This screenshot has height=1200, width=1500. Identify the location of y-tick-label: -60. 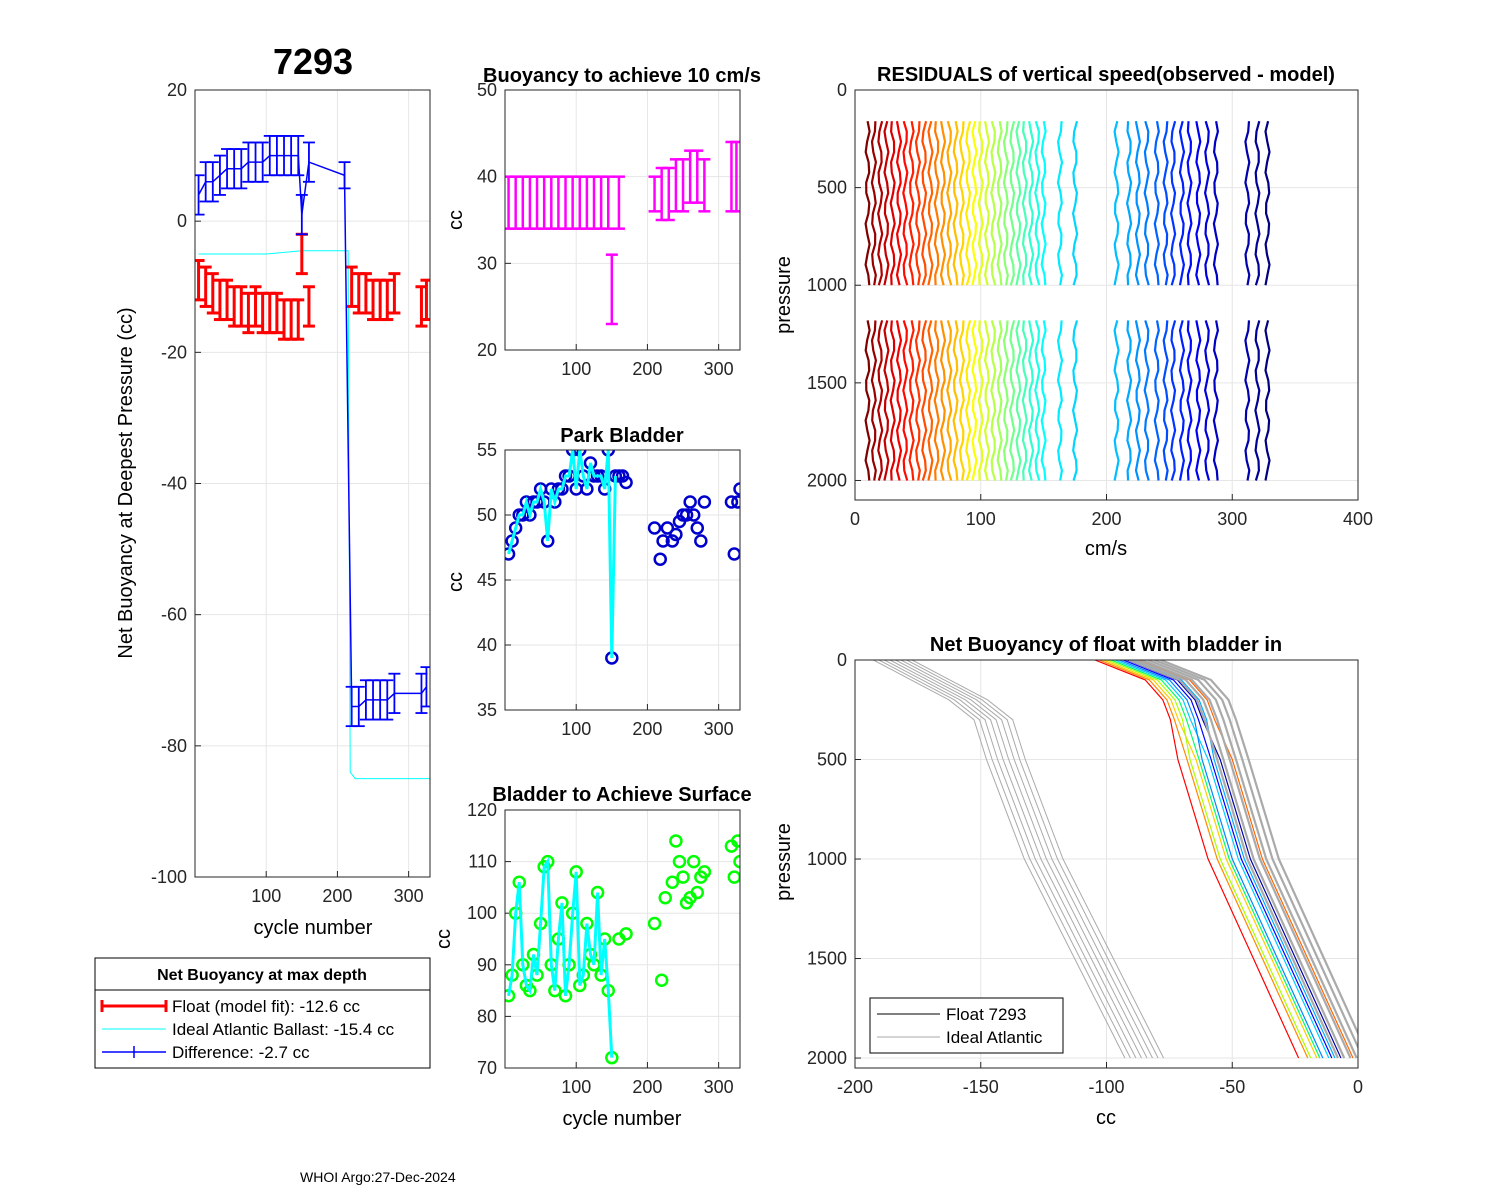
(174, 615).